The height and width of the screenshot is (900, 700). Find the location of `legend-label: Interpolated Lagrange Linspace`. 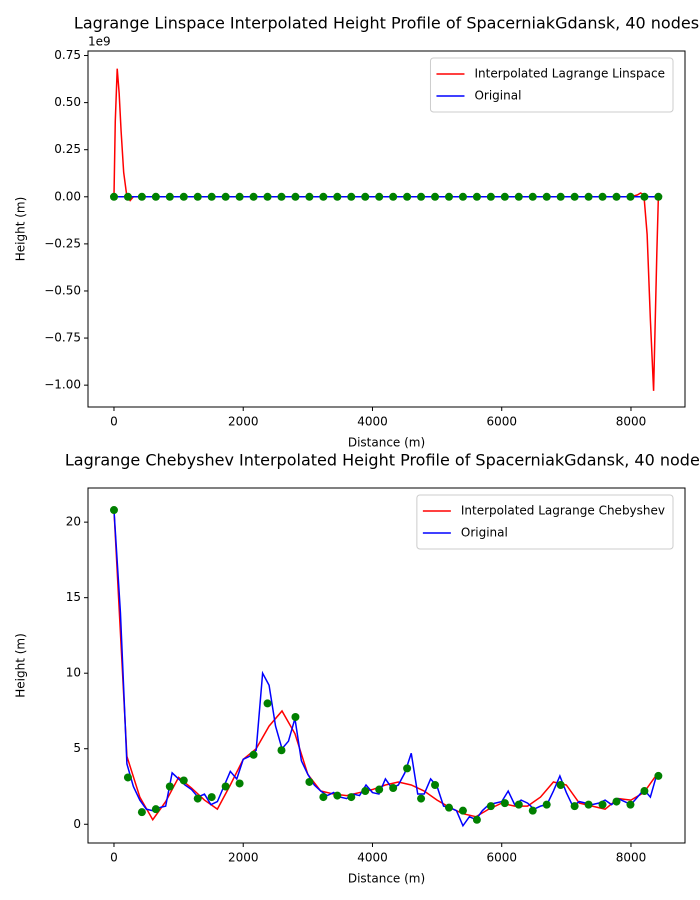

legend-label: Interpolated Lagrange Linspace is located at coordinates (569, 74).